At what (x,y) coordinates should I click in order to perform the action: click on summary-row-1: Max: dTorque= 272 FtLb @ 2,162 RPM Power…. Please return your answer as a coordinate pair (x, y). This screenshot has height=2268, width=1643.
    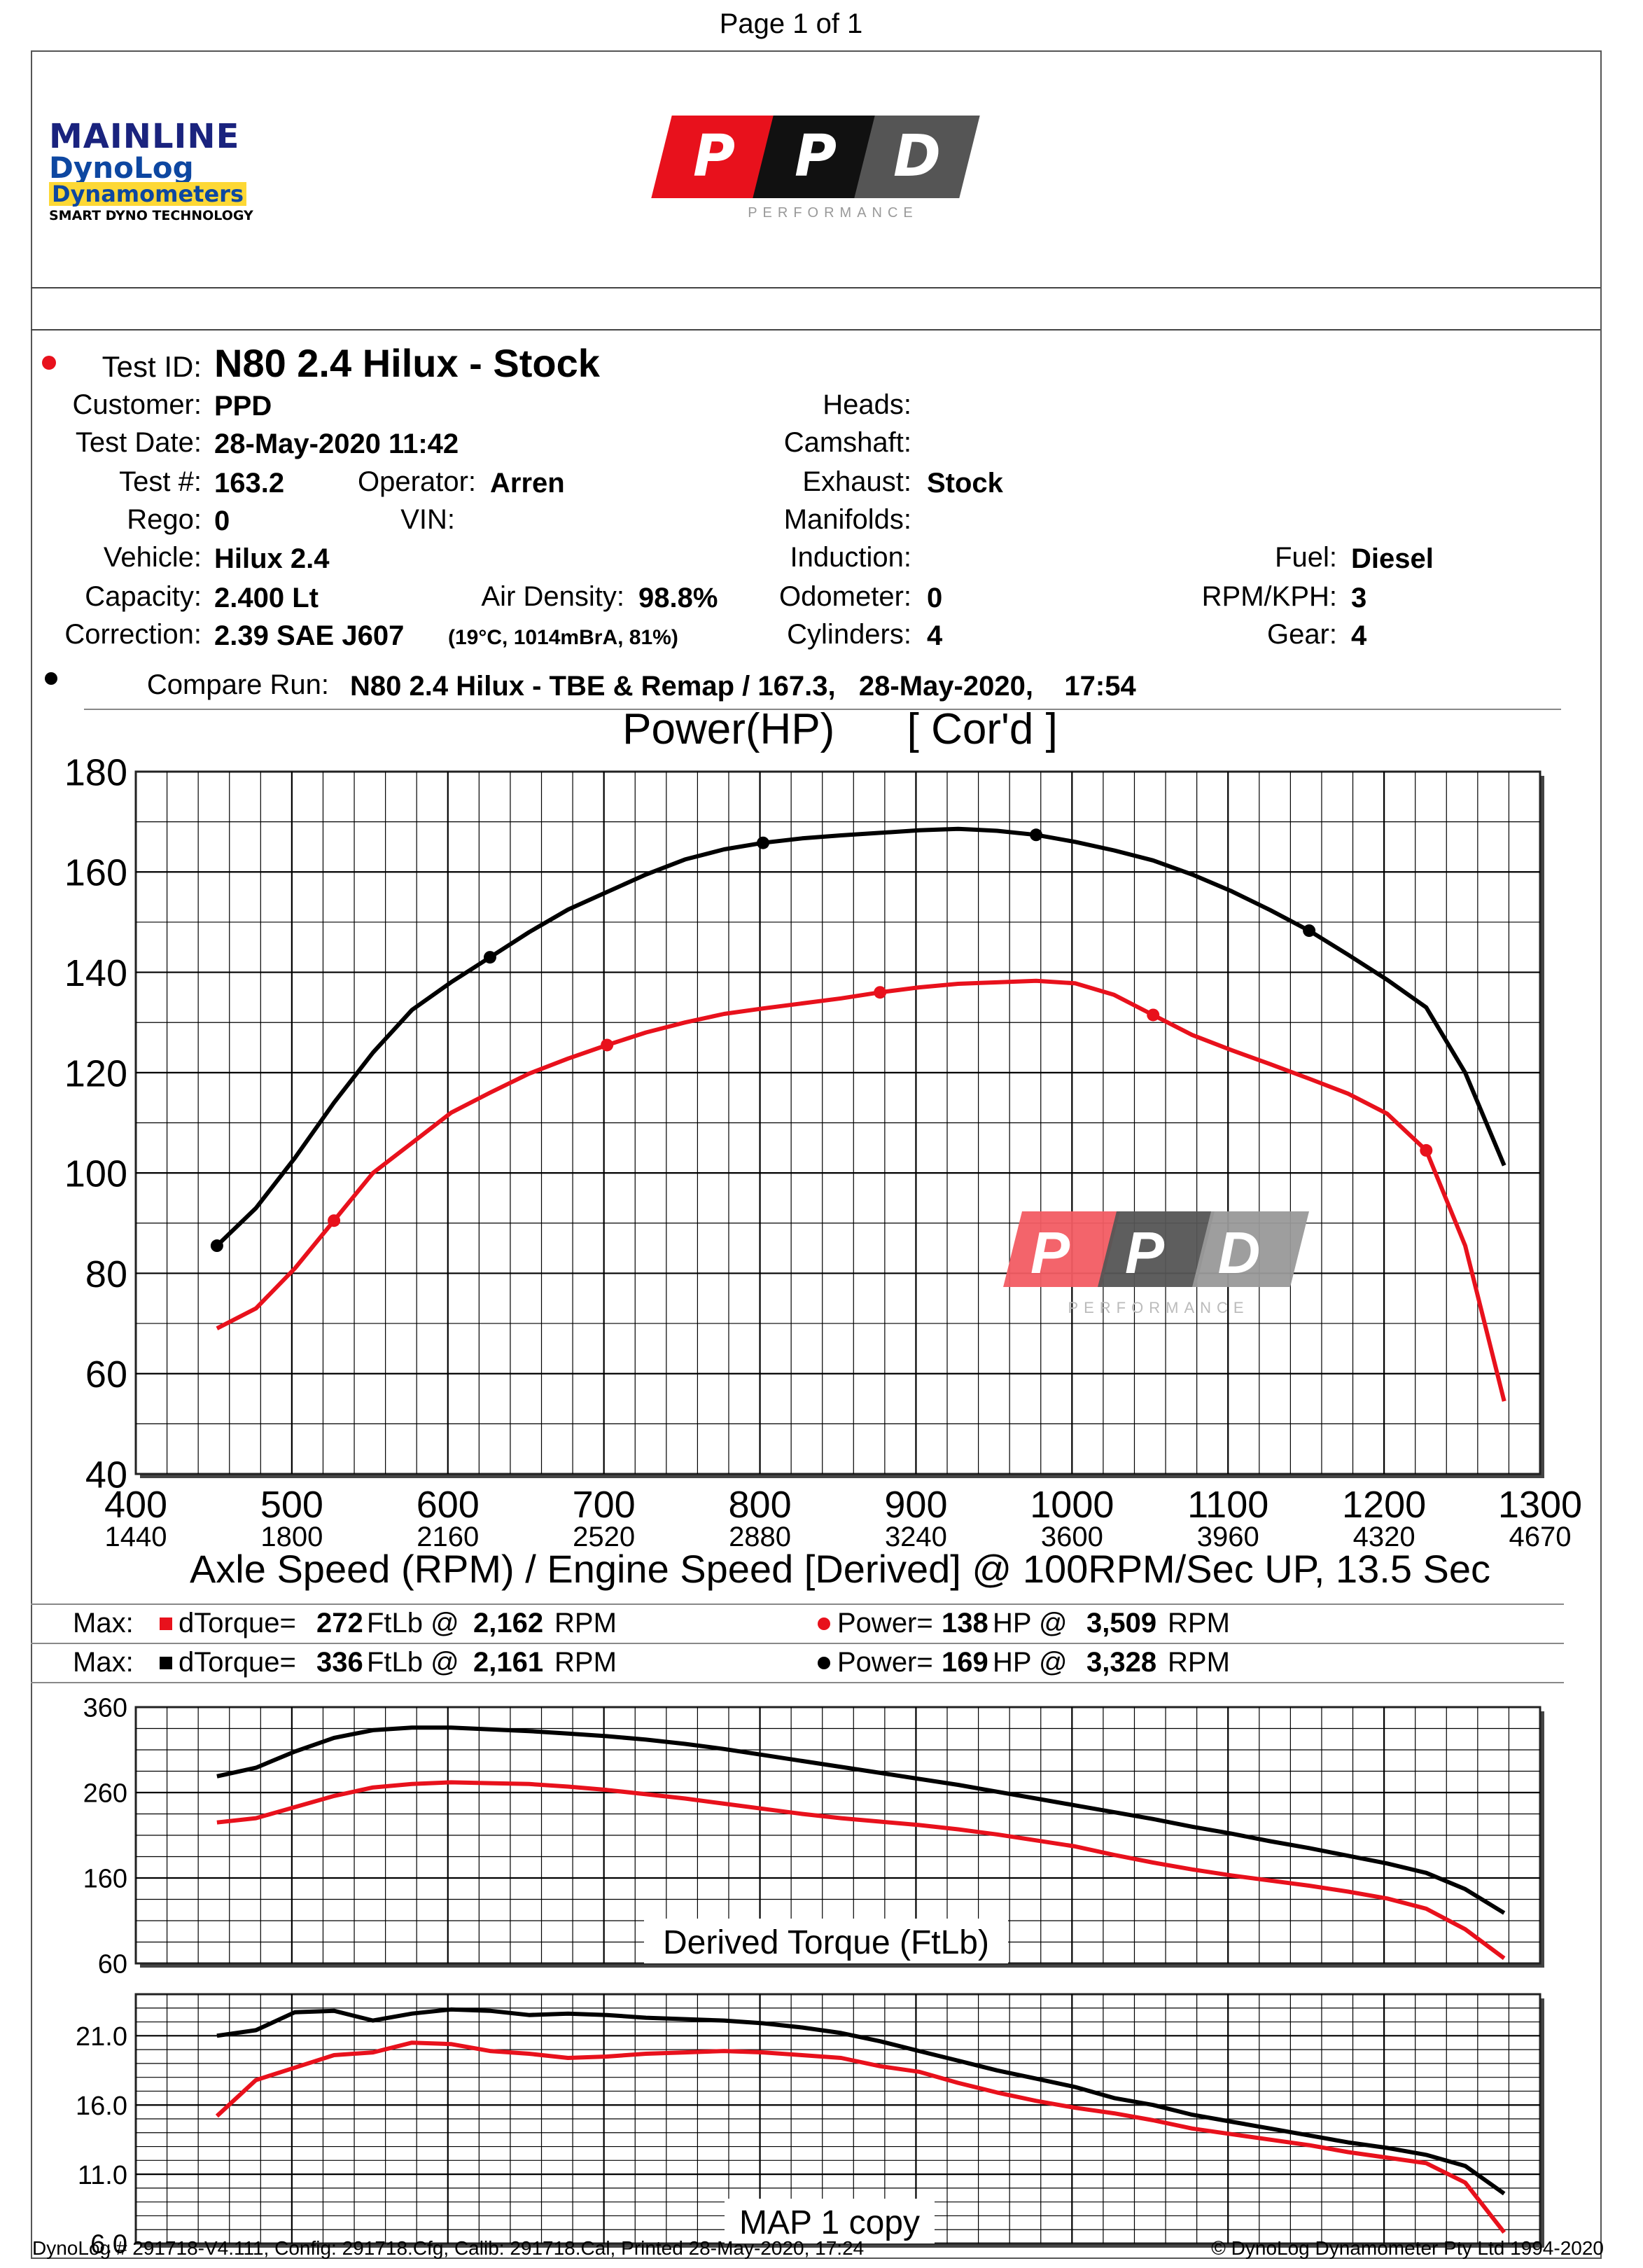
    Looking at the image, I should click on (821, 1625).